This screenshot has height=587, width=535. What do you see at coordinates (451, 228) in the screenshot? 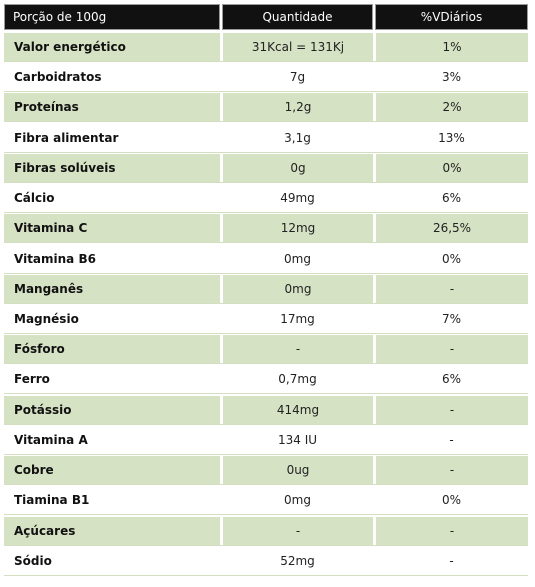
I see `nutrient-daily-value: 26,5%` at bounding box center [451, 228].